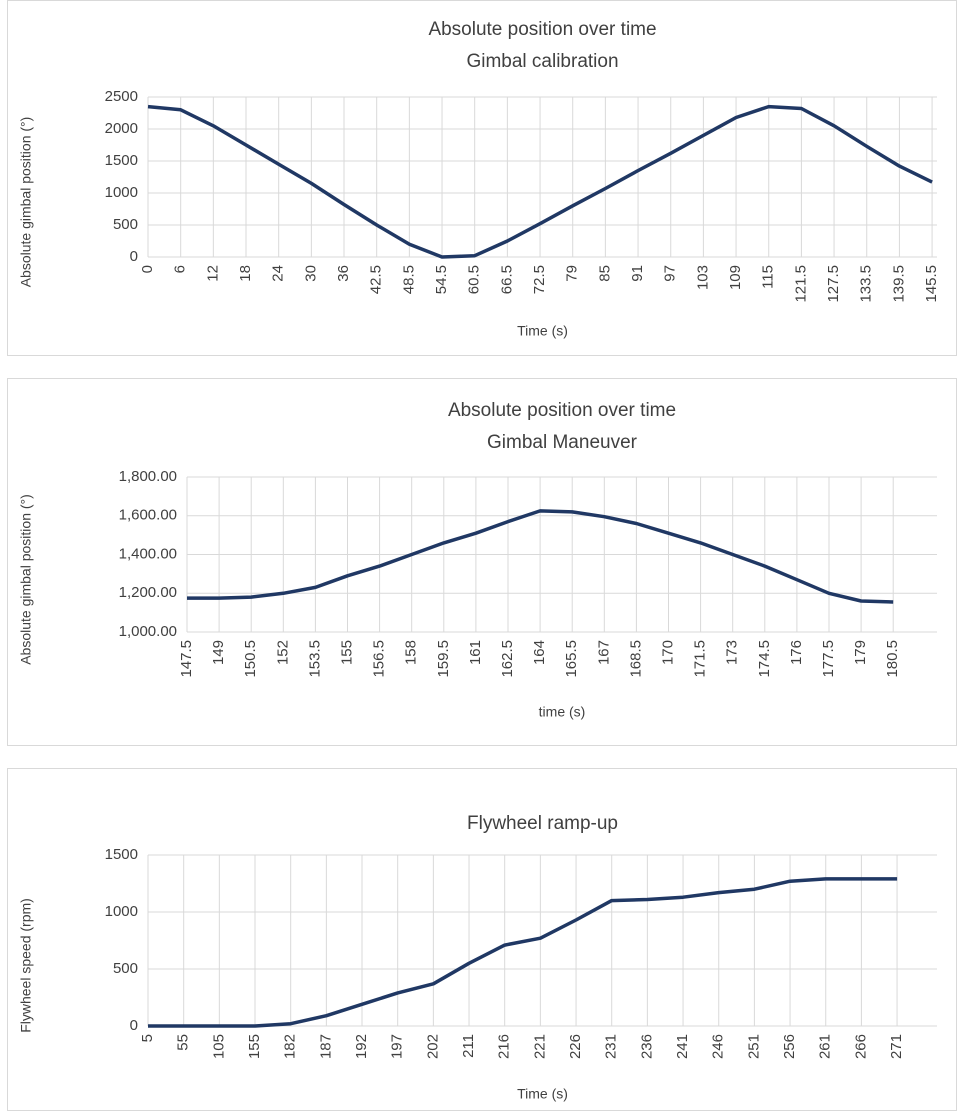  What do you see at coordinates (562, 712) in the screenshot?
I see `x-axis-label: time (s)` at bounding box center [562, 712].